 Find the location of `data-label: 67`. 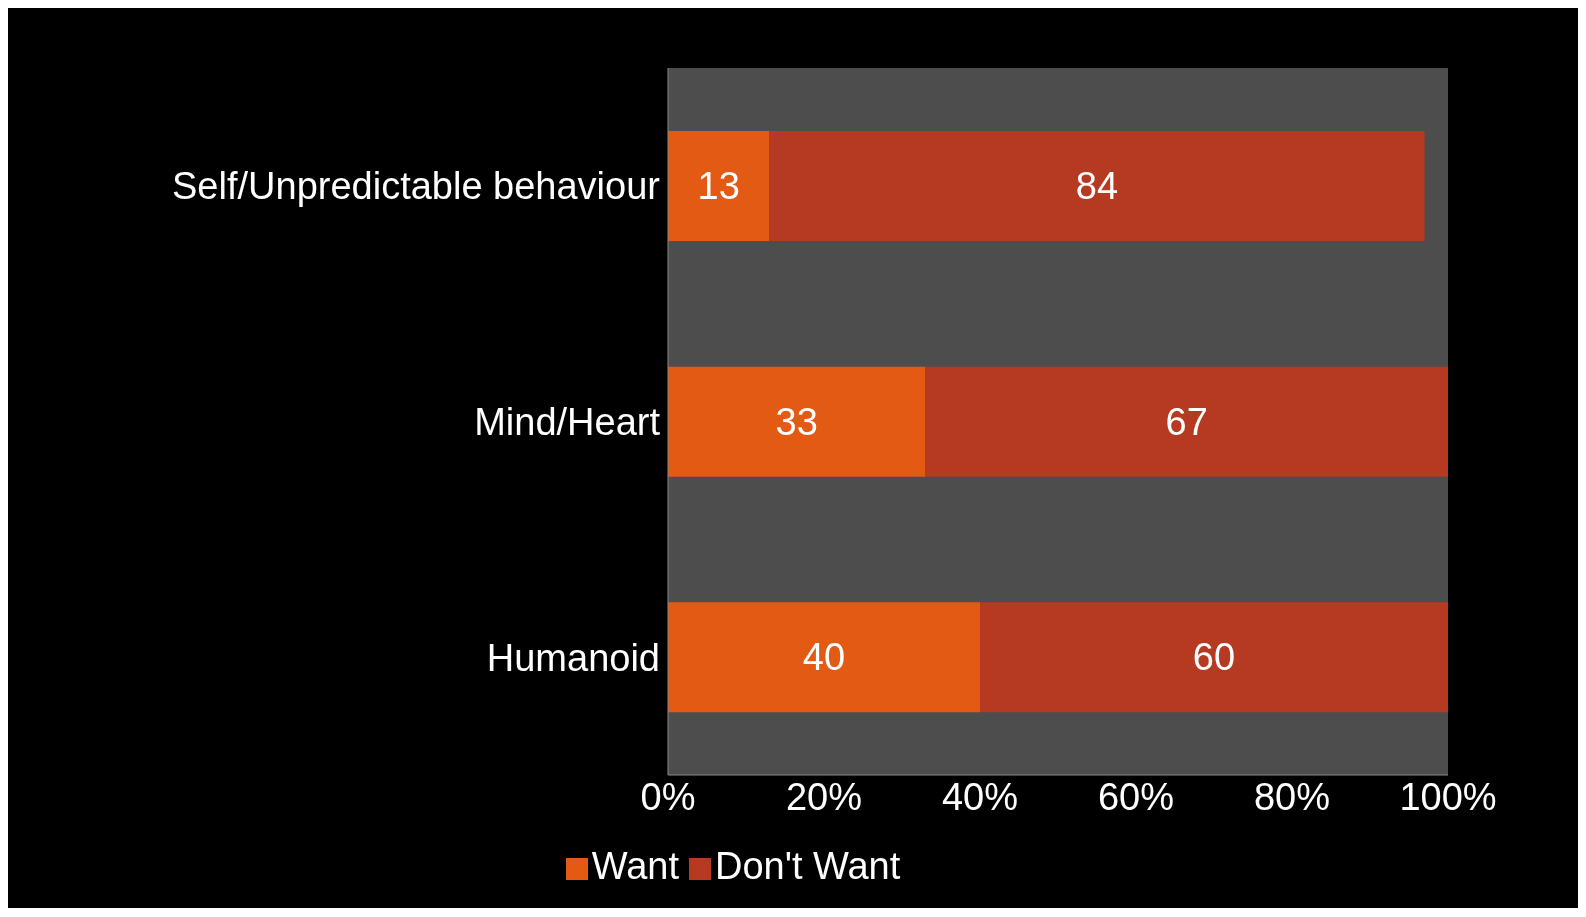

data-label: 67 is located at coordinates (1186, 421).